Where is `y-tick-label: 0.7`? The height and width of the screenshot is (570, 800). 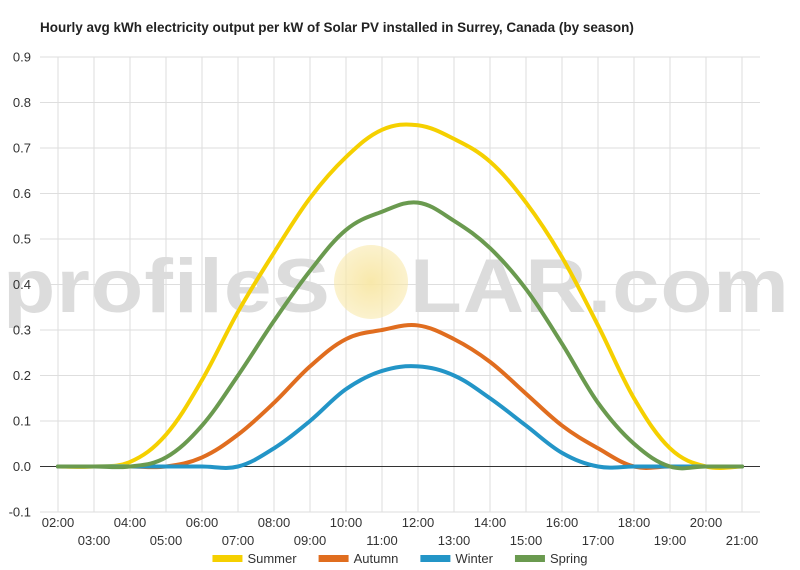
y-tick-label: 0.7 is located at coordinates (22, 148).